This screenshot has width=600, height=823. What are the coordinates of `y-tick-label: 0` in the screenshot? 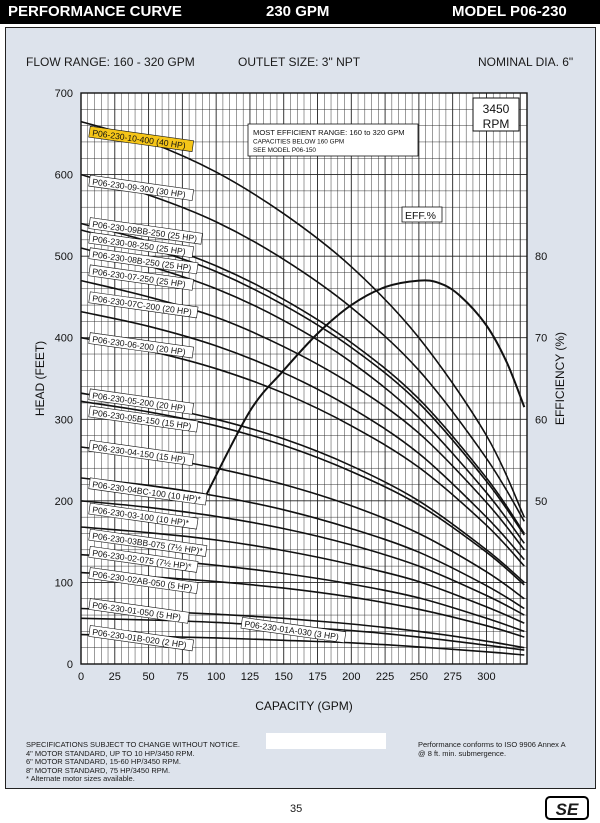 It's located at (70, 665).